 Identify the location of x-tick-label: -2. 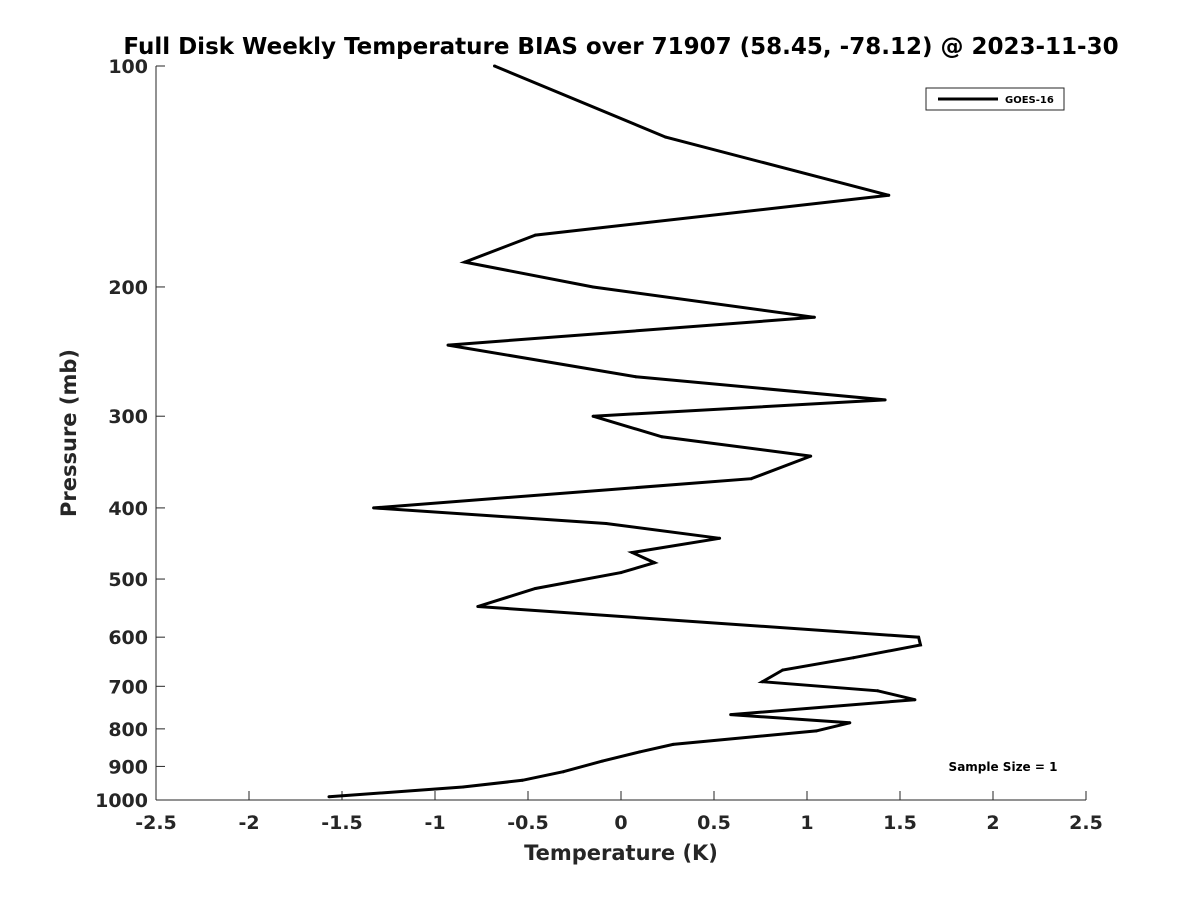
(248, 823).